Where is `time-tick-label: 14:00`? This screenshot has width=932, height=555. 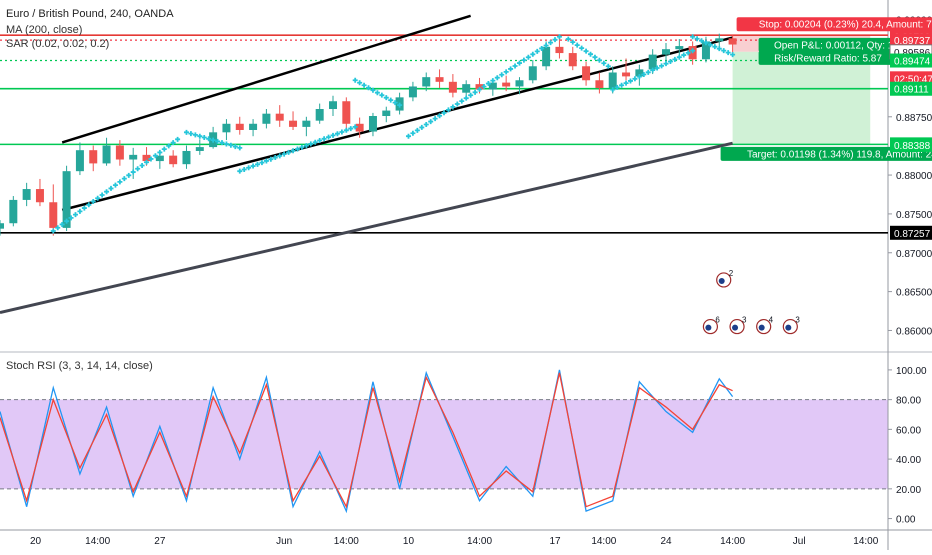
time-tick-label: 14:00 is located at coordinates (479, 541).